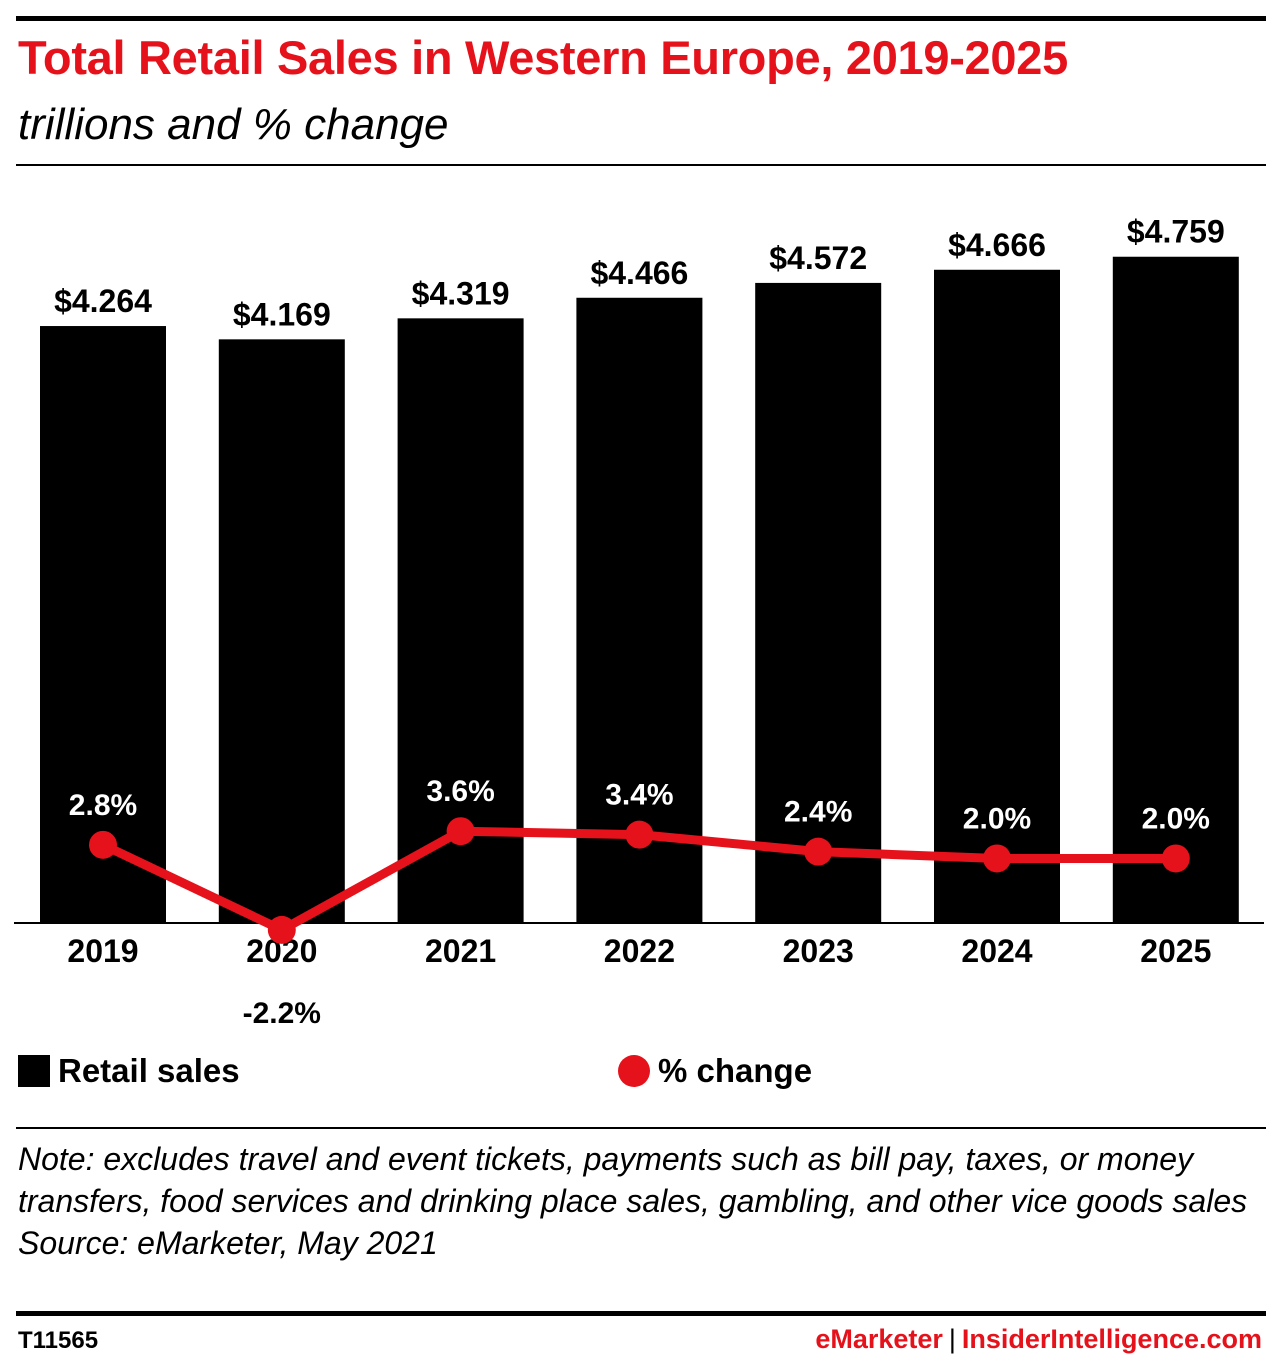  Describe the element at coordinates (461, 293) in the screenshot. I see `bar-value-label-2021: $4.319` at that location.